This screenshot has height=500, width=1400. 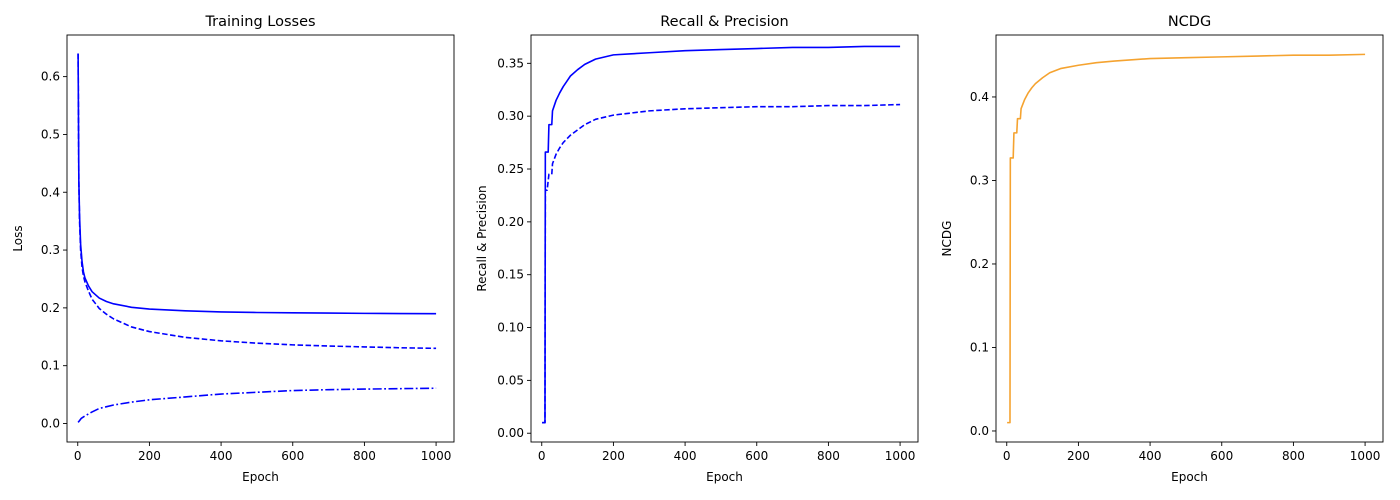 I want to click on chart-title: Recall & Precision, so click(x=724, y=22).